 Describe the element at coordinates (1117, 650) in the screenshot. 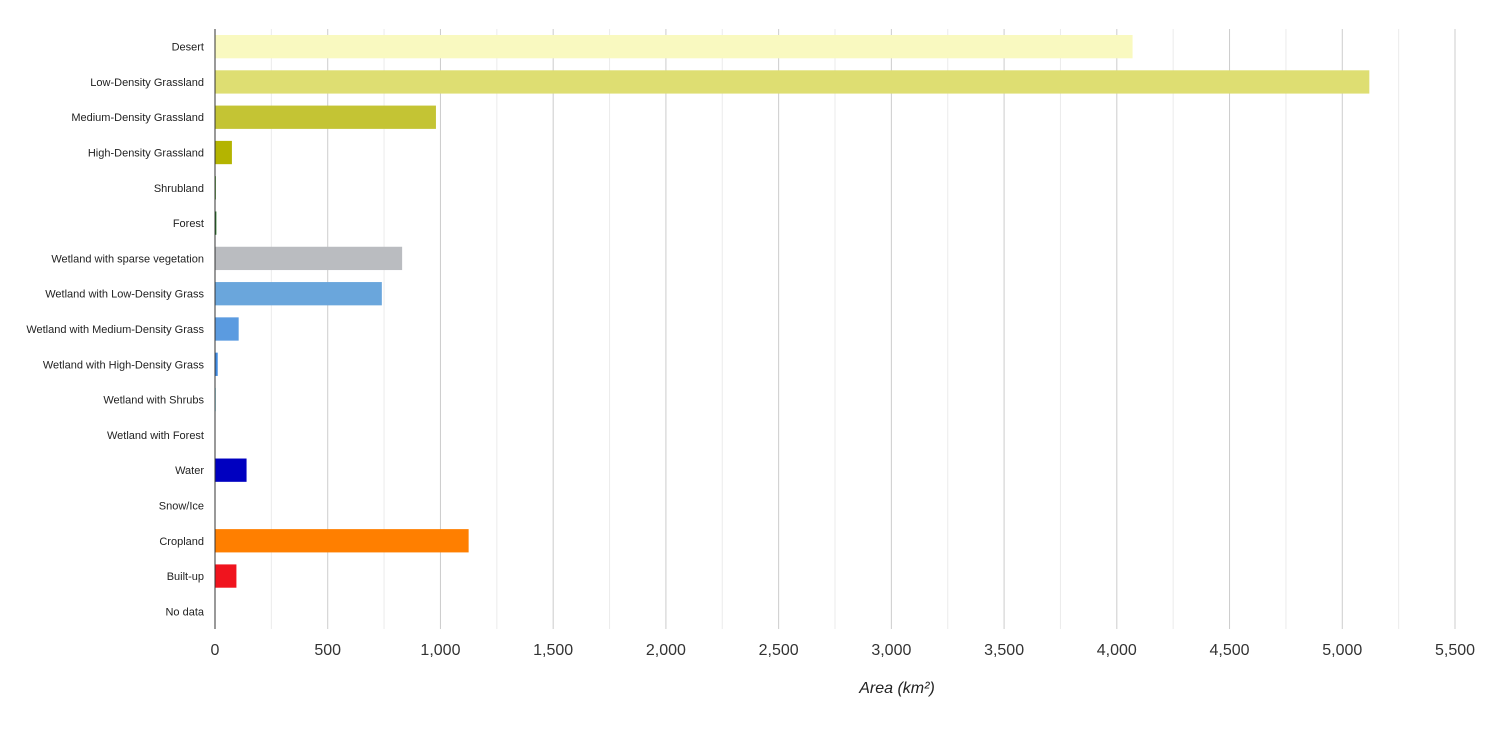

I see `x-tick-label: 4,000` at that location.